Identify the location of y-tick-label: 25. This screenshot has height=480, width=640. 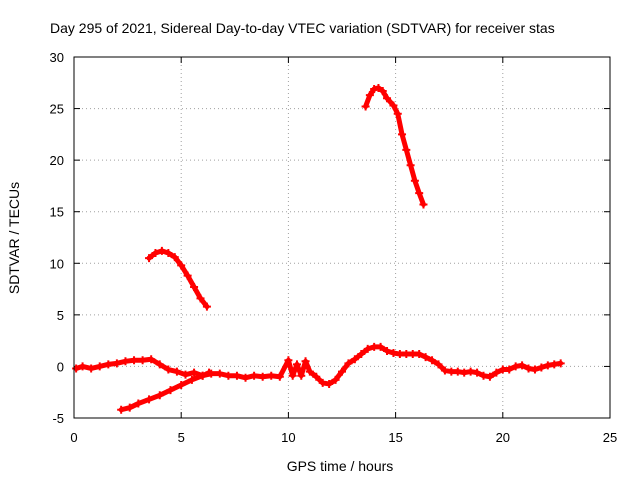
(57, 109).